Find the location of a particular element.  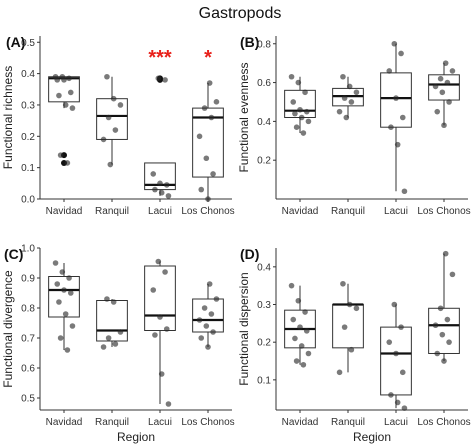

significance-annotation: *** is located at coordinates (160, 58).